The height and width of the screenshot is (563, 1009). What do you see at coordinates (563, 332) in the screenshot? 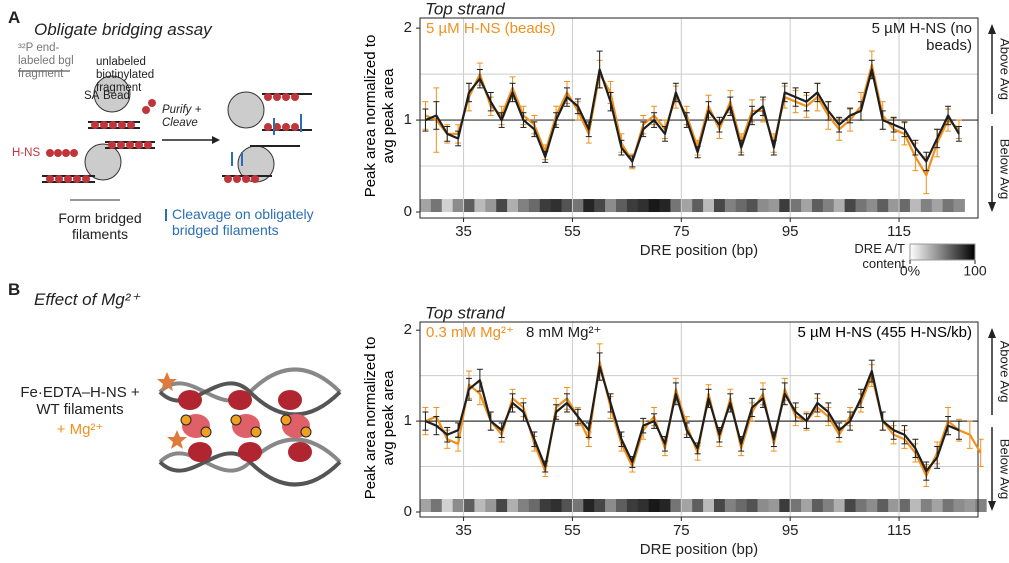
I see `legend-entry: 8 mM Mg²⁺` at bounding box center [563, 332].